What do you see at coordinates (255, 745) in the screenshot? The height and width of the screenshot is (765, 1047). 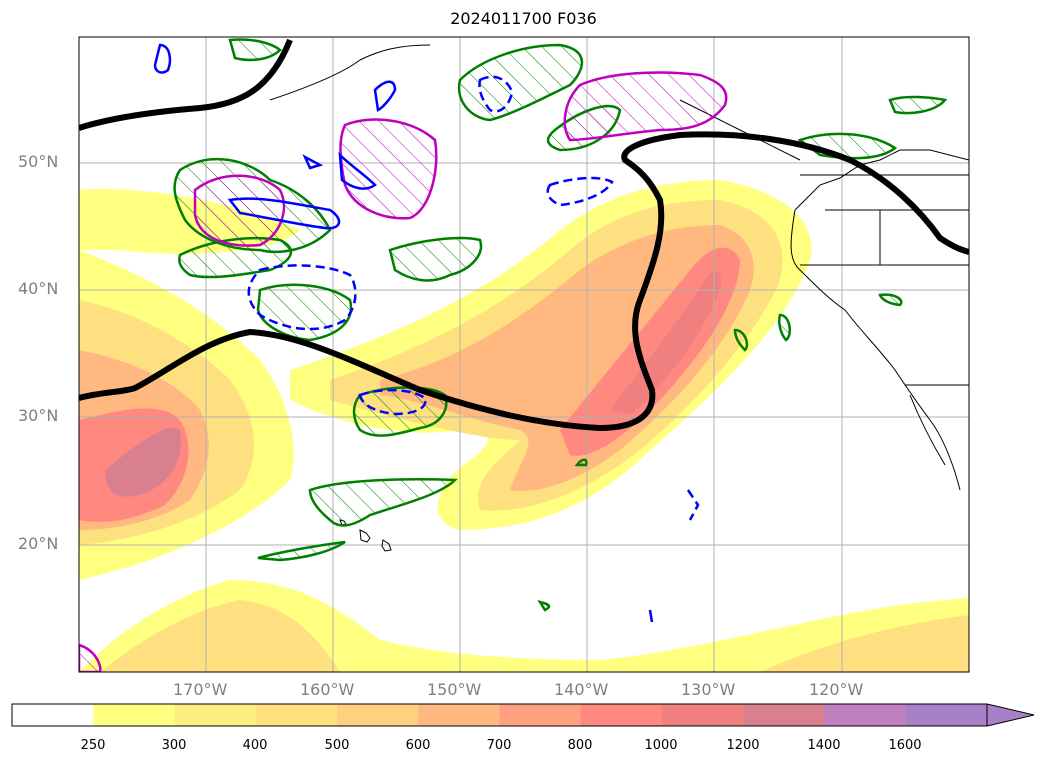 I see `colorbar-tick-400: 400` at bounding box center [255, 745].